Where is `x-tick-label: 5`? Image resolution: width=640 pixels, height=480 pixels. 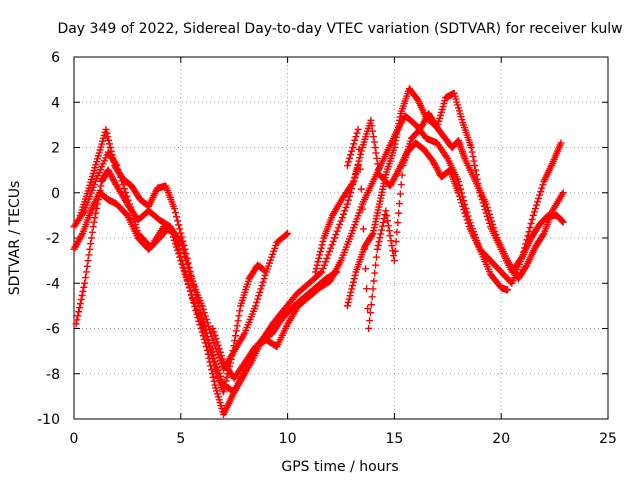
x-tick-label: 5 is located at coordinates (180, 439).